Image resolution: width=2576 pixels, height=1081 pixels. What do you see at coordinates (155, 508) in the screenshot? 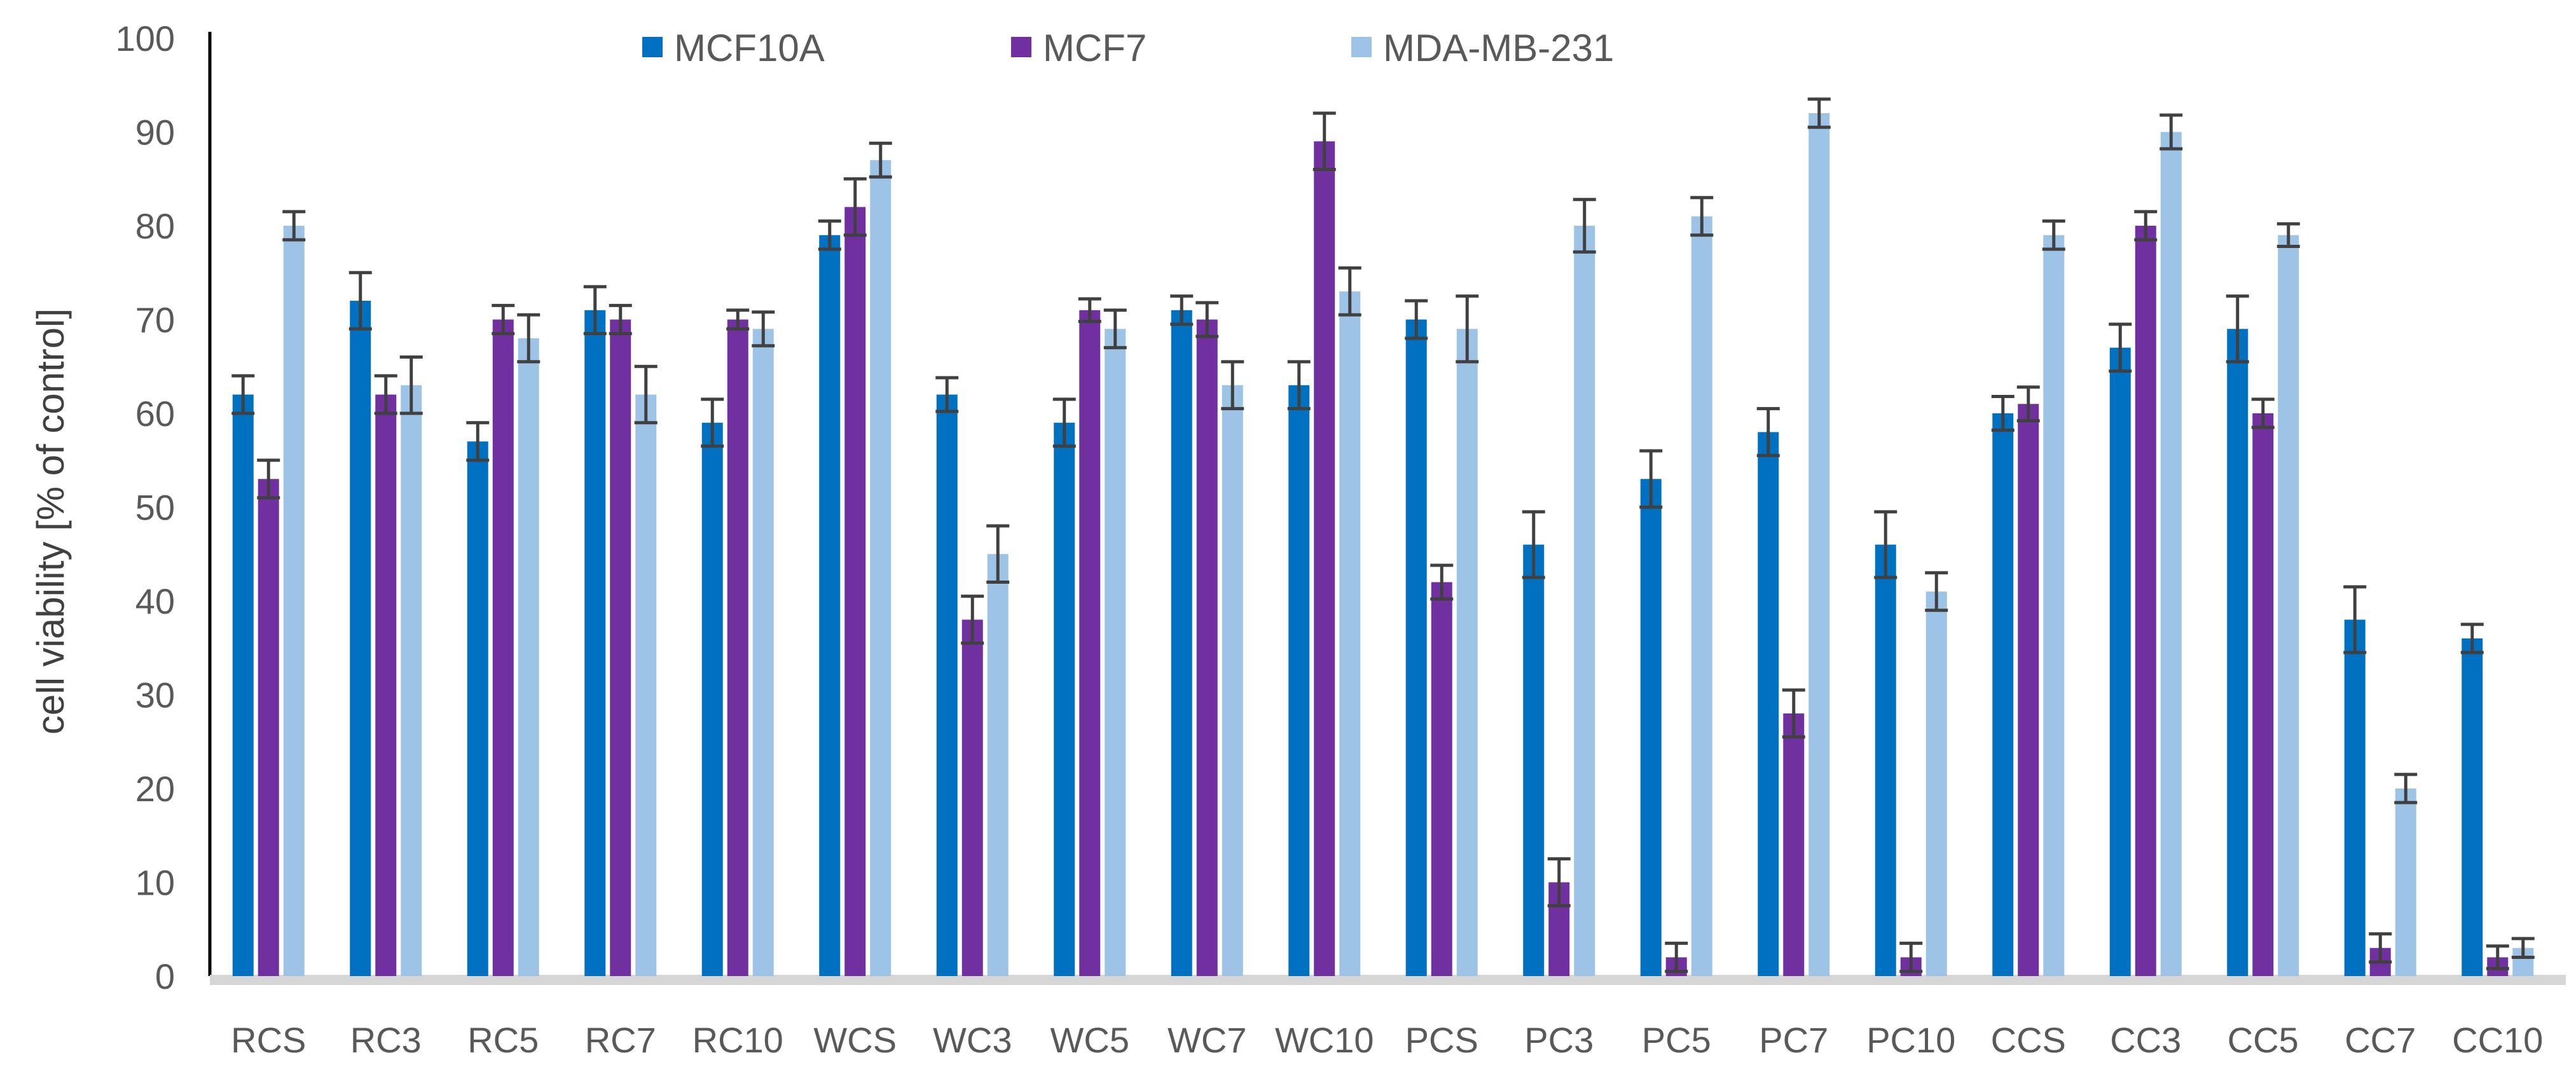
I see `y-tick-label: 50` at bounding box center [155, 508].